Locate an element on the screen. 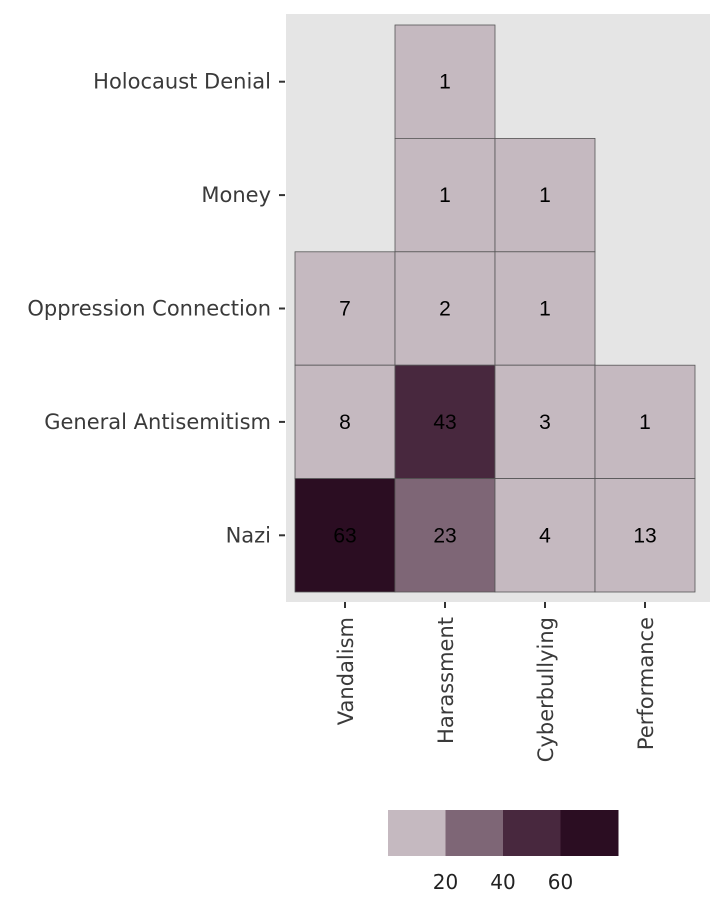  cell-value-label: 4 is located at coordinates (545, 535).